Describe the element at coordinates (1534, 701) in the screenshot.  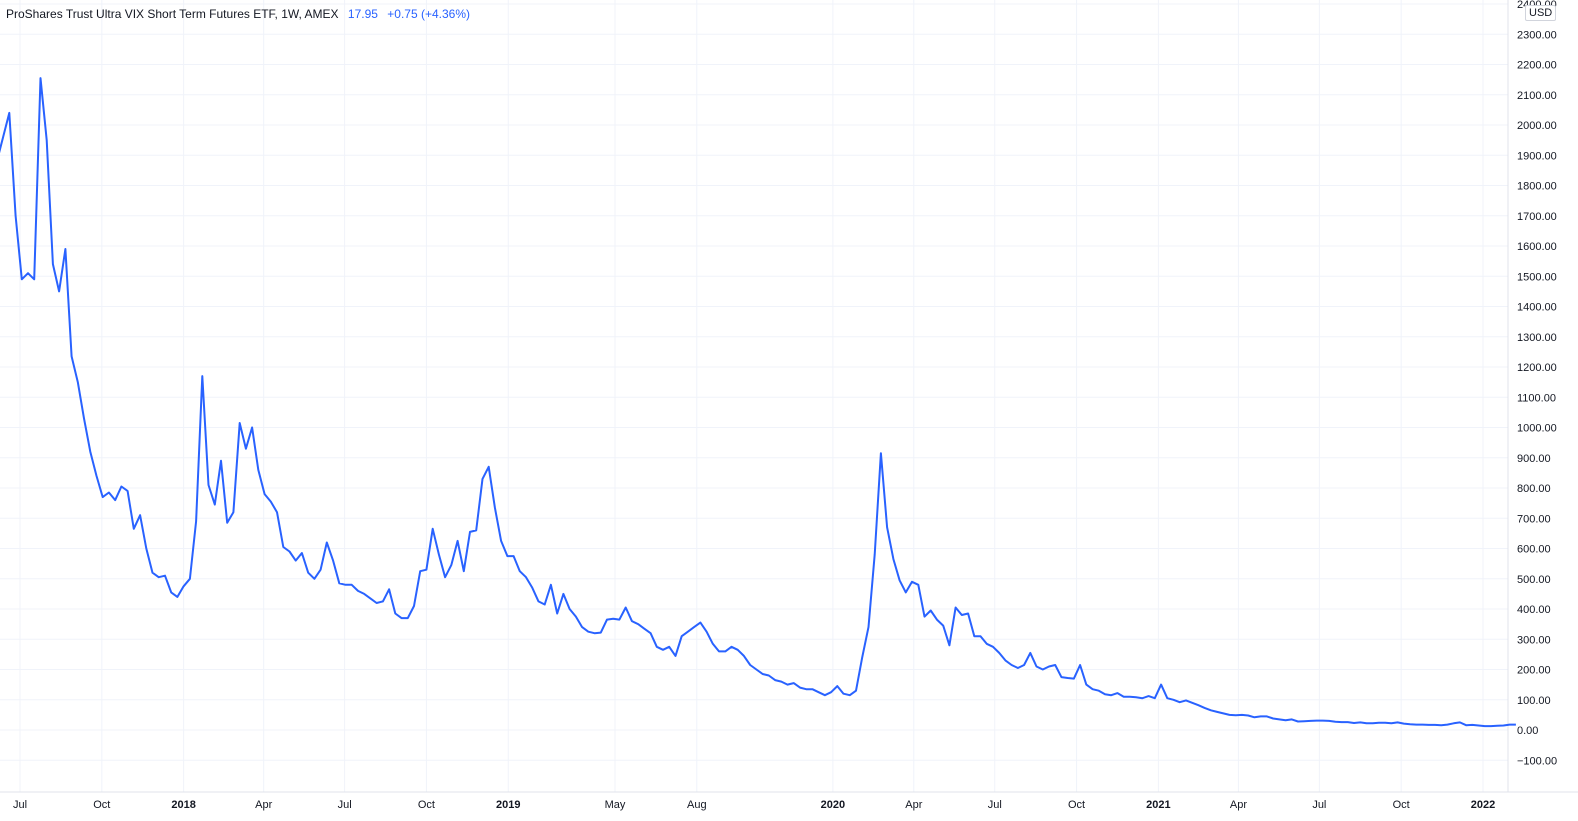
I see `y-tick-label: 100.00` at that location.